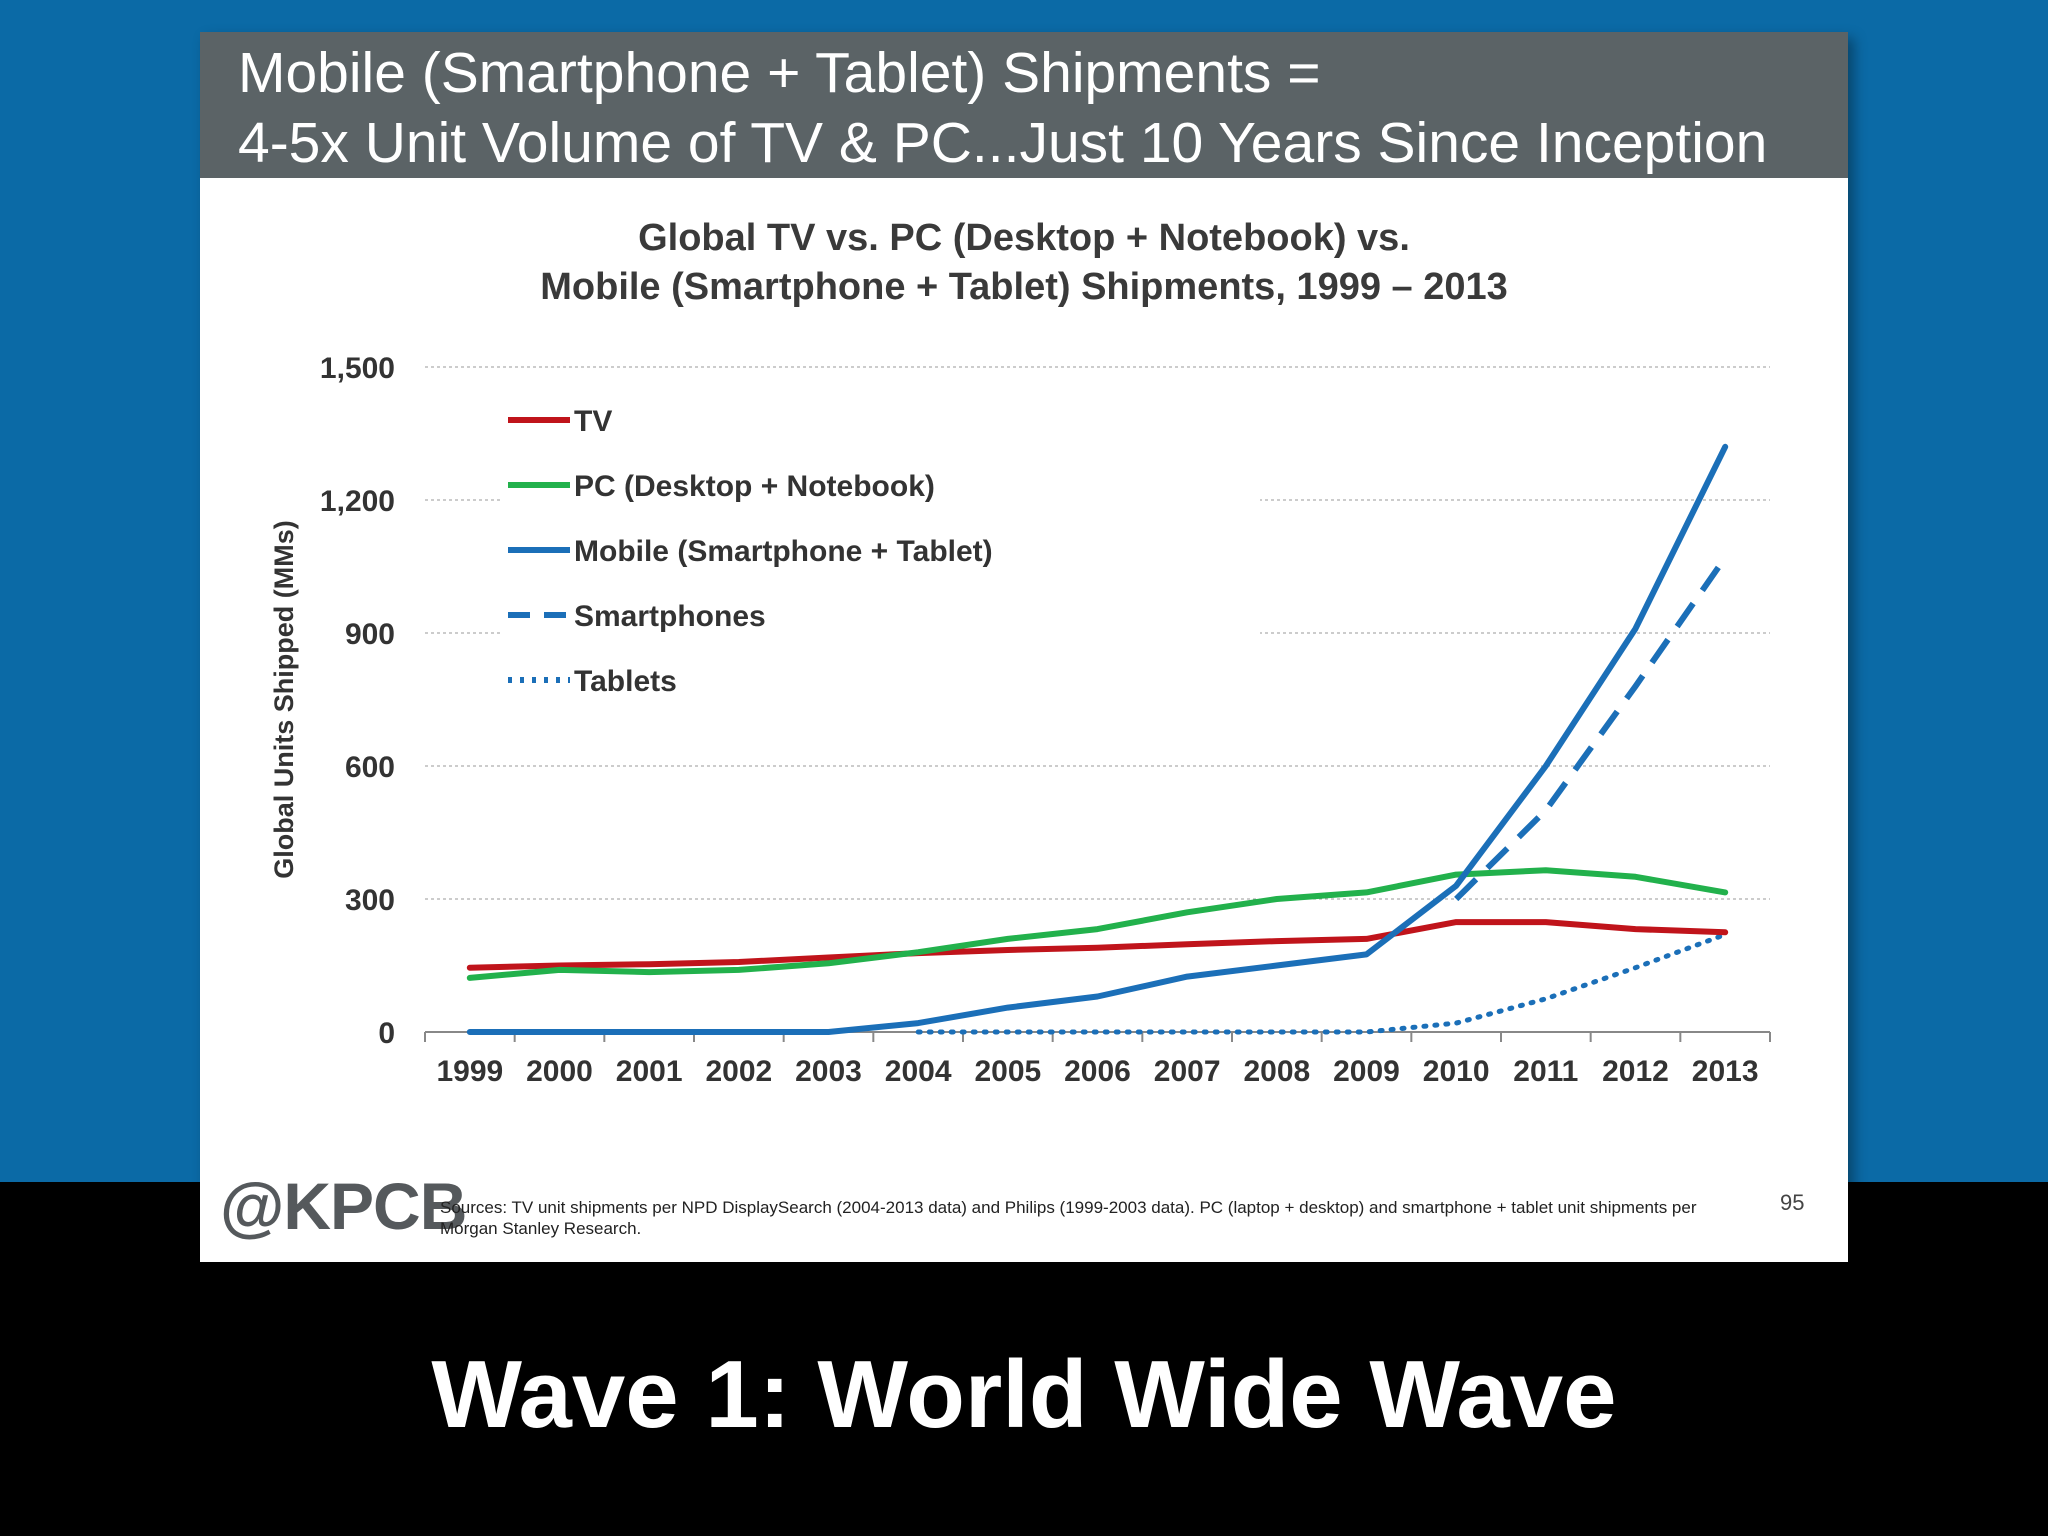  I want to click on x-tick-label: 2006, so click(1097, 1071).